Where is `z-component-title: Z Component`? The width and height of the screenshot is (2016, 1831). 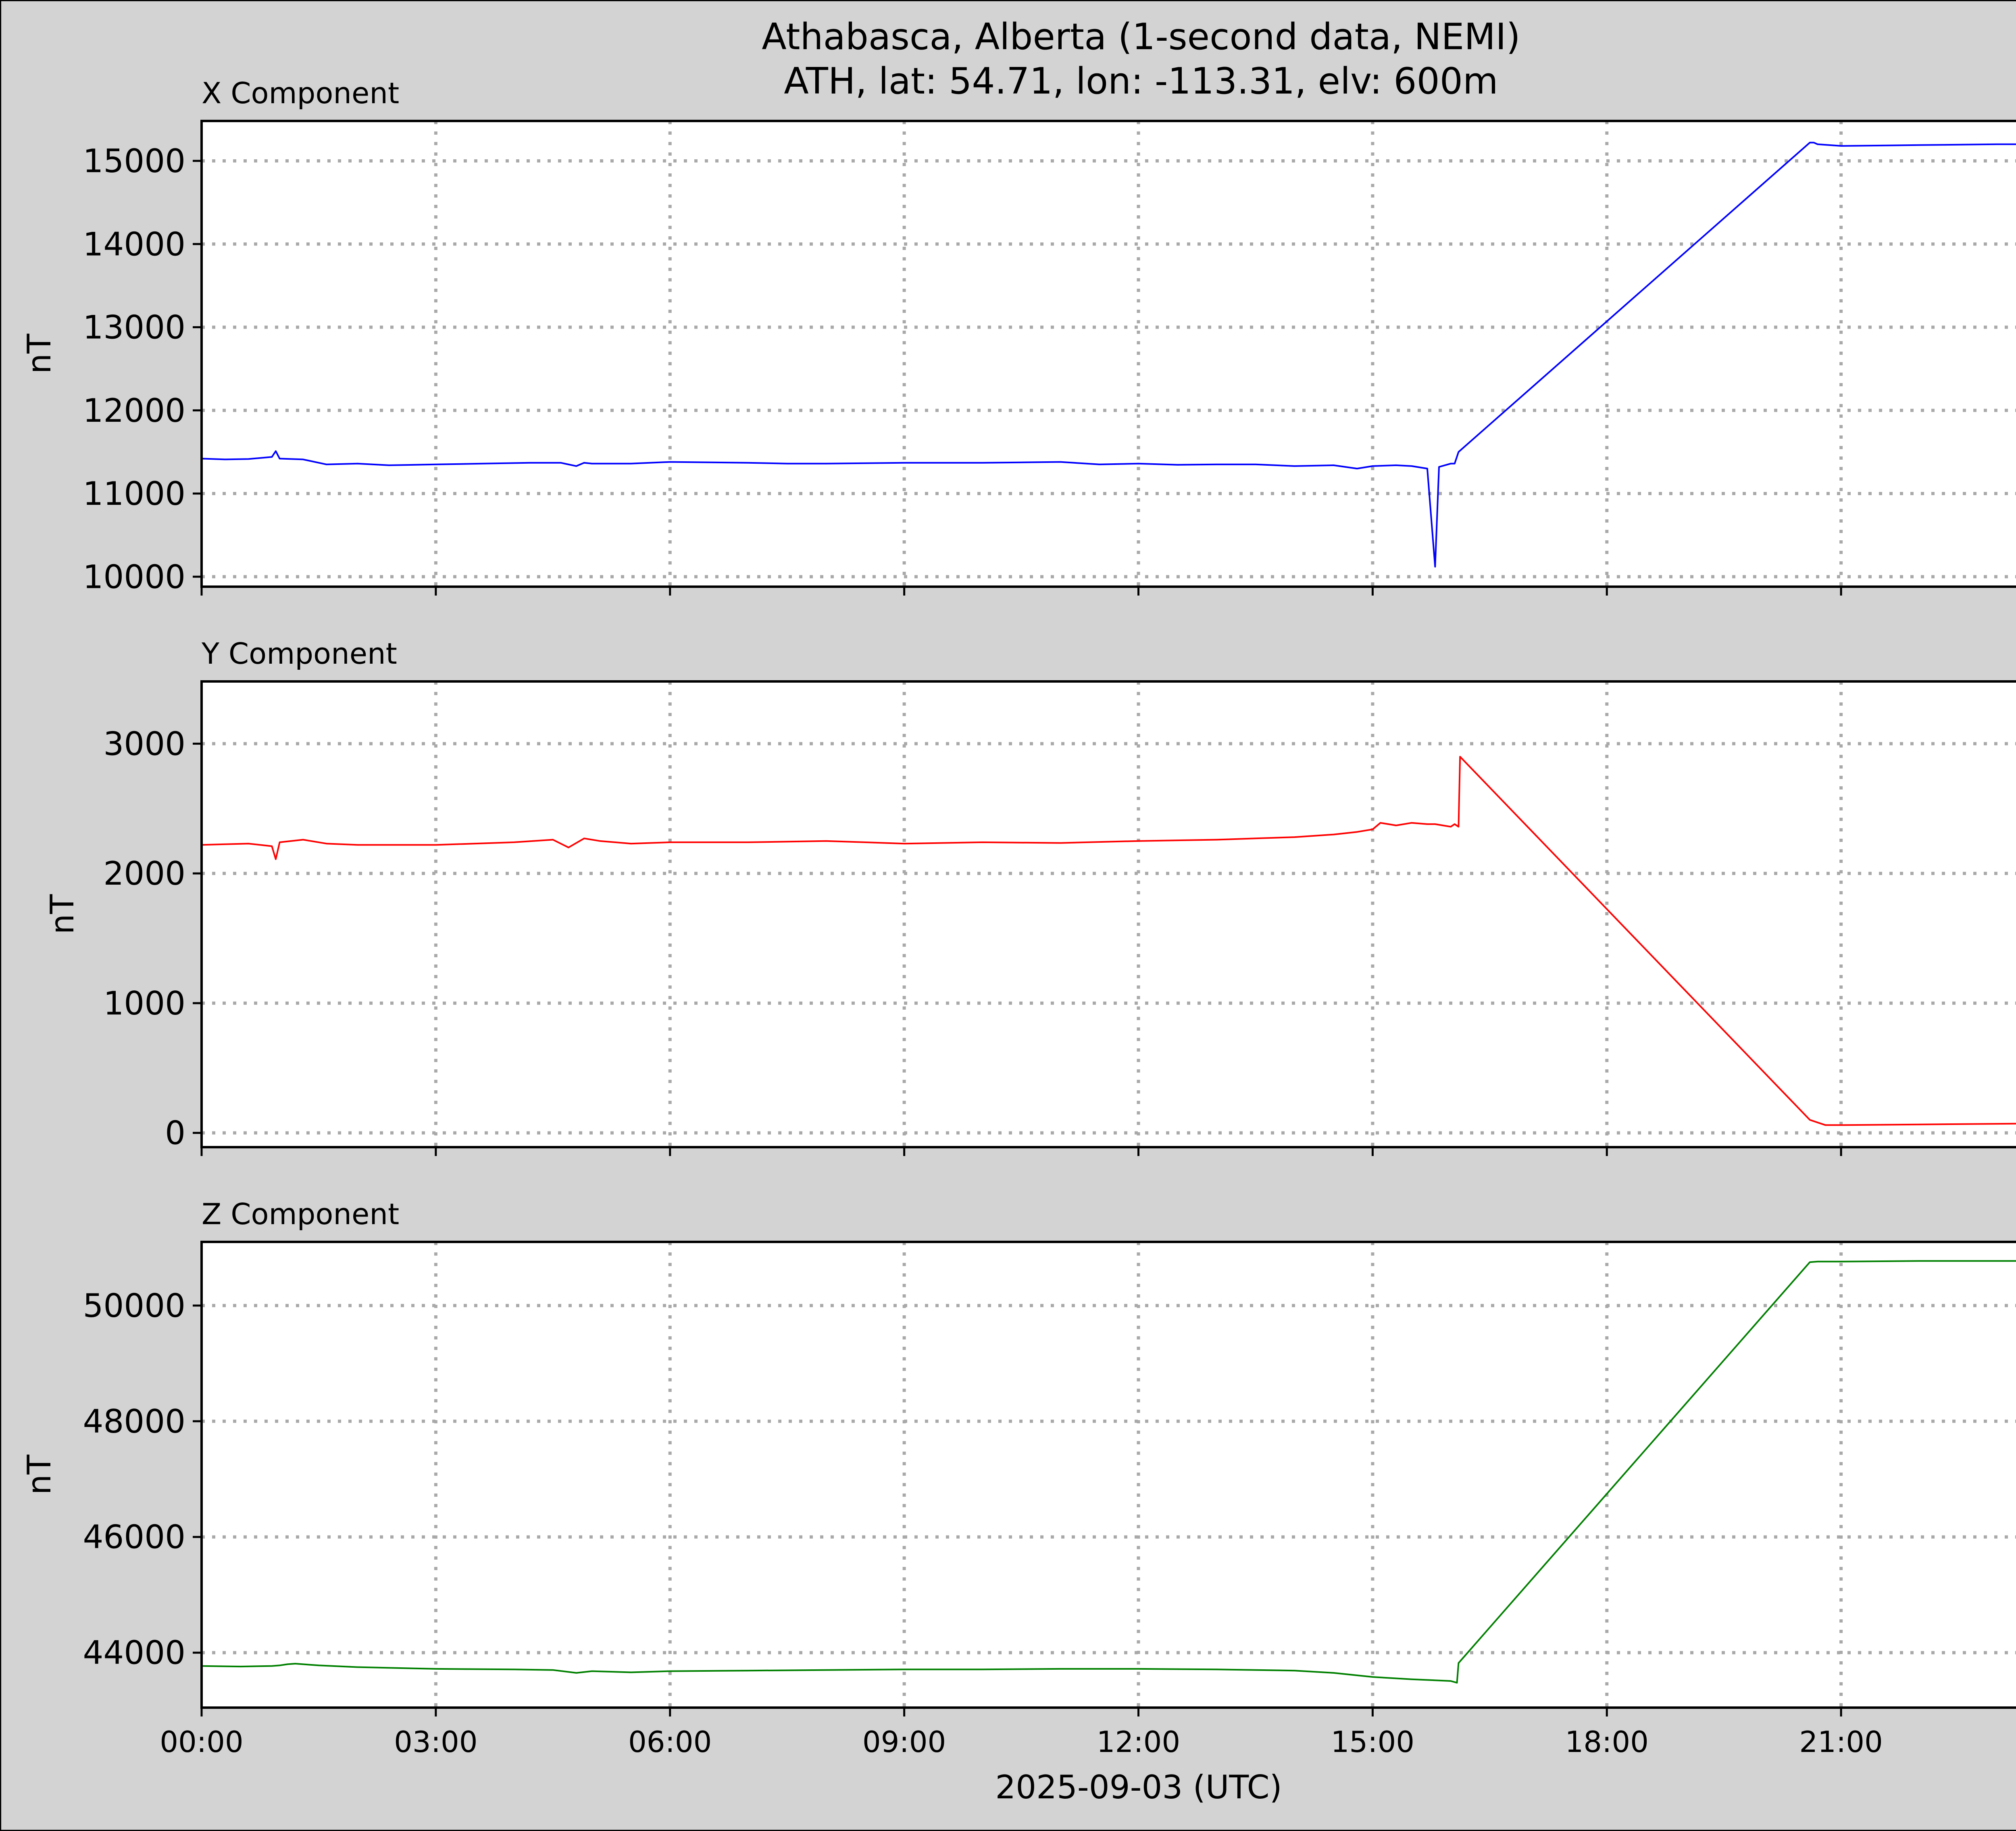
z-component-title: Z Component is located at coordinates (300, 1214).